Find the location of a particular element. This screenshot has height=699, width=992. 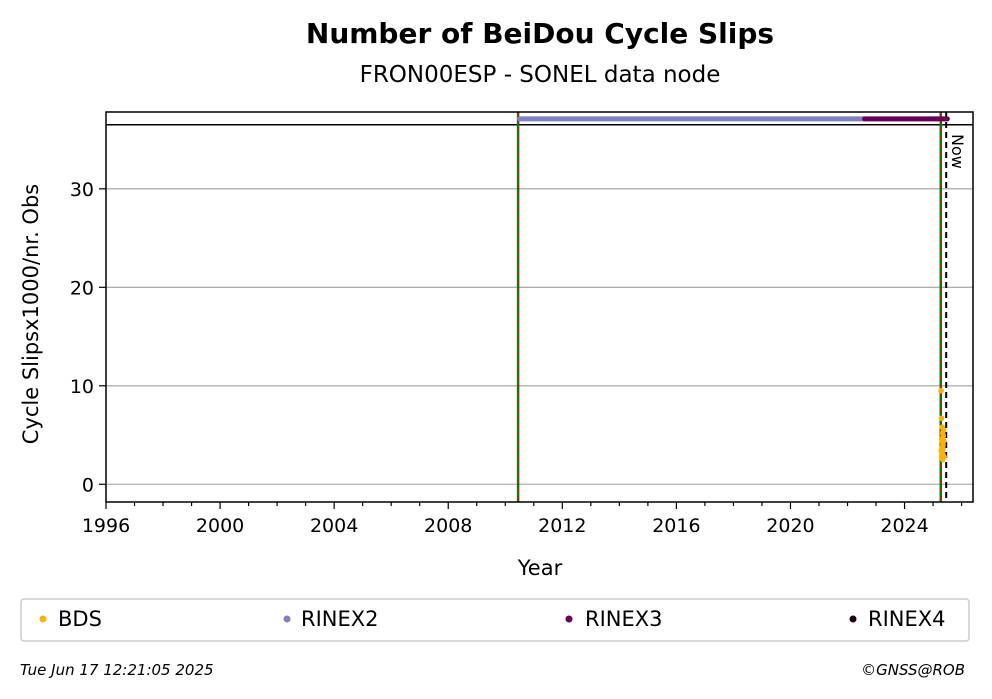

y-tick-label: 30 is located at coordinates (82, 190).